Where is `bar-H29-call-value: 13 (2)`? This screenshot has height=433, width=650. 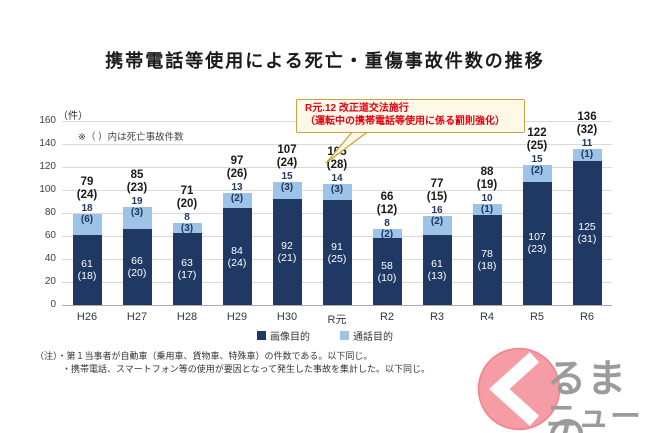
bar-H29-call-value: 13 (2) is located at coordinates (237, 193).